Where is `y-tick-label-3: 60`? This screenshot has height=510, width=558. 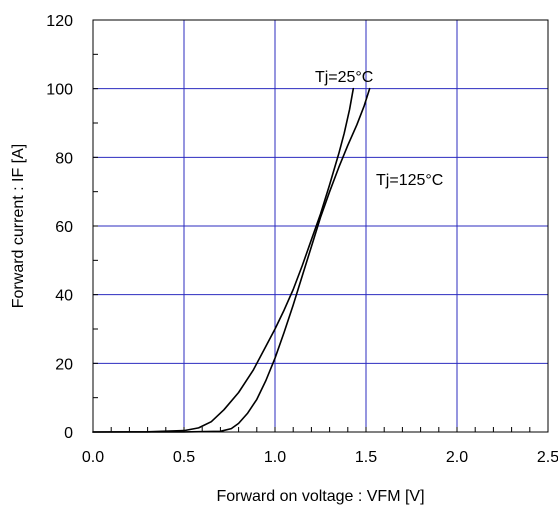 y-tick-label-3: 60 is located at coordinates (64, 227).